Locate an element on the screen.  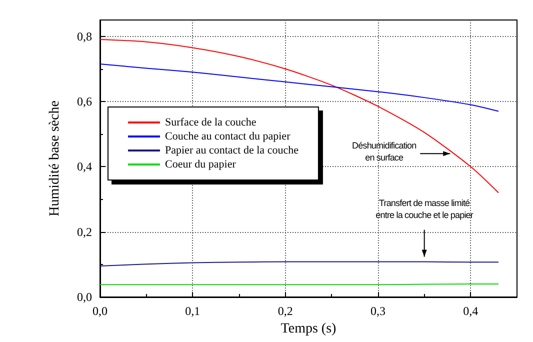
y-tick-label: 0,0 is located at coordinates (84, 297).